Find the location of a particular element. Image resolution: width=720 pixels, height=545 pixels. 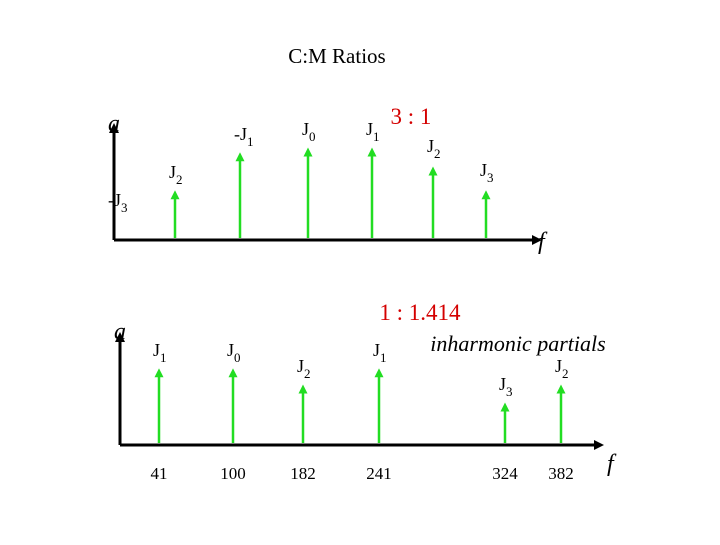

inharmonic-note: inharmonic partials is located at coordinates (517, 343).